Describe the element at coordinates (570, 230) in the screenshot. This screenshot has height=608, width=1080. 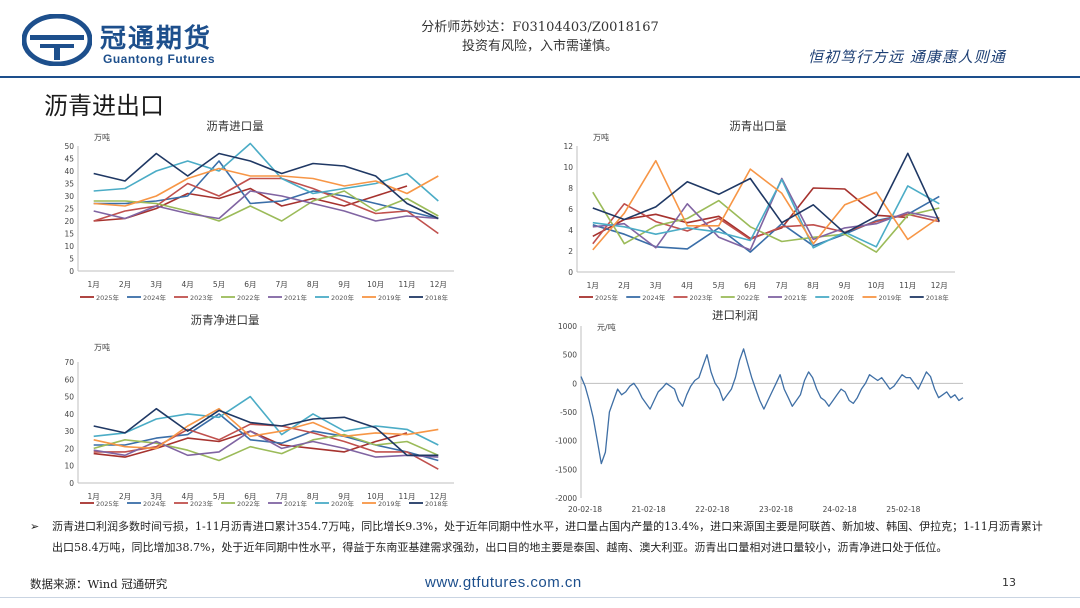
I see `y-tick-label: 4` at that location.